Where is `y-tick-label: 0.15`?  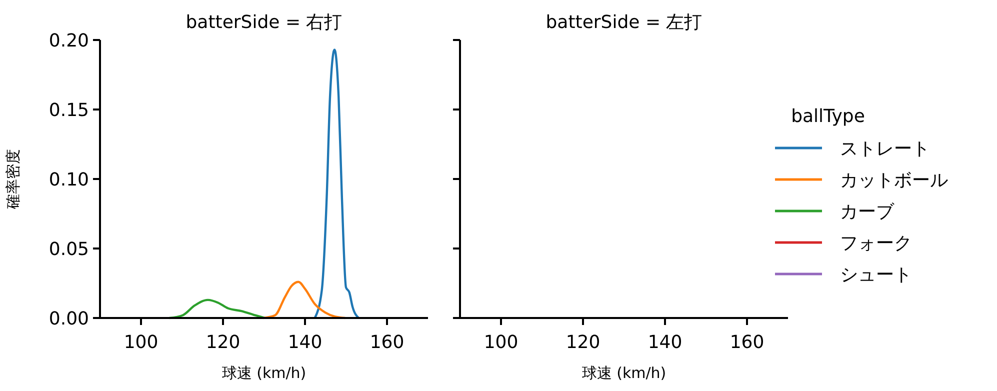 y-tick-label: 0.15 is located at coordinates (68, 110).